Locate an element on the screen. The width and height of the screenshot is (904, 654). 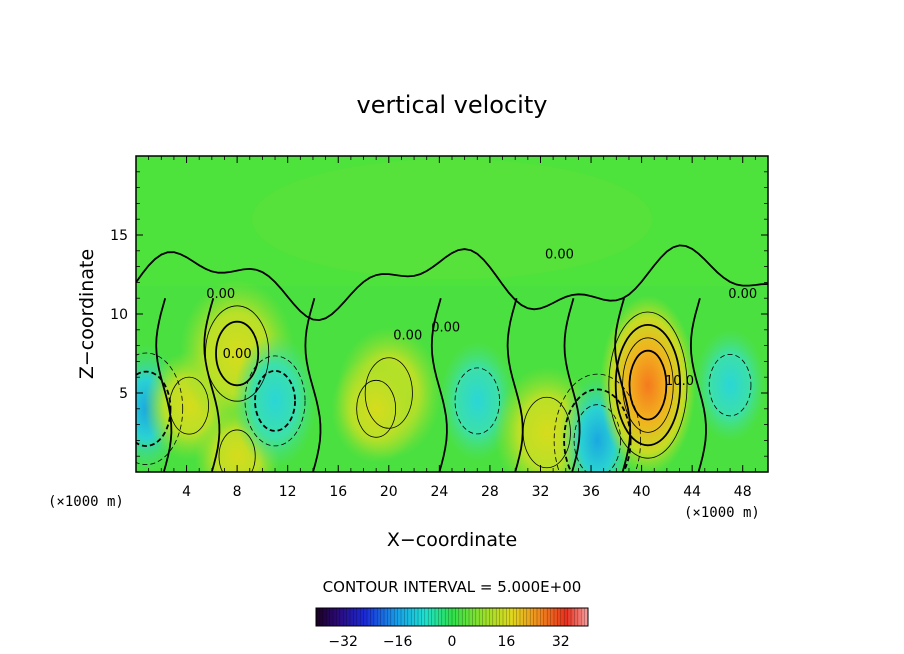
contour-interval-text: CONTOUR INTERVAL = 5.000E+00 is located at coordinates (452, 587).